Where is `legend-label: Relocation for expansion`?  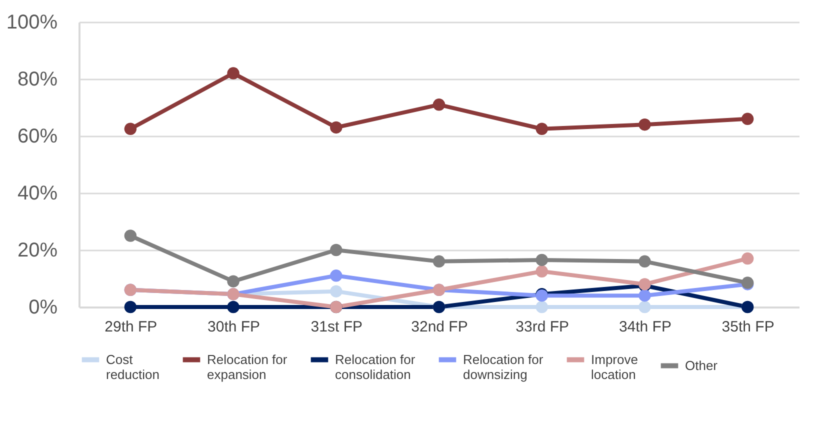
legend-label: Relocation for expansion is located at coordinates (247, 367).